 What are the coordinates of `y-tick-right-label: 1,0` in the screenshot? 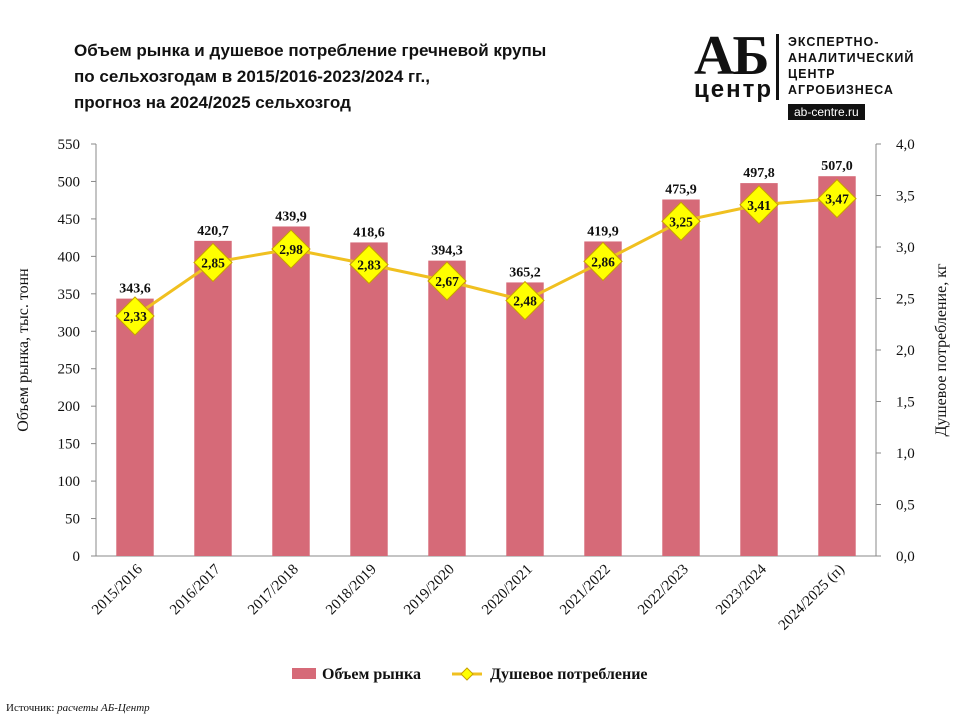 It's located at (905, 454).